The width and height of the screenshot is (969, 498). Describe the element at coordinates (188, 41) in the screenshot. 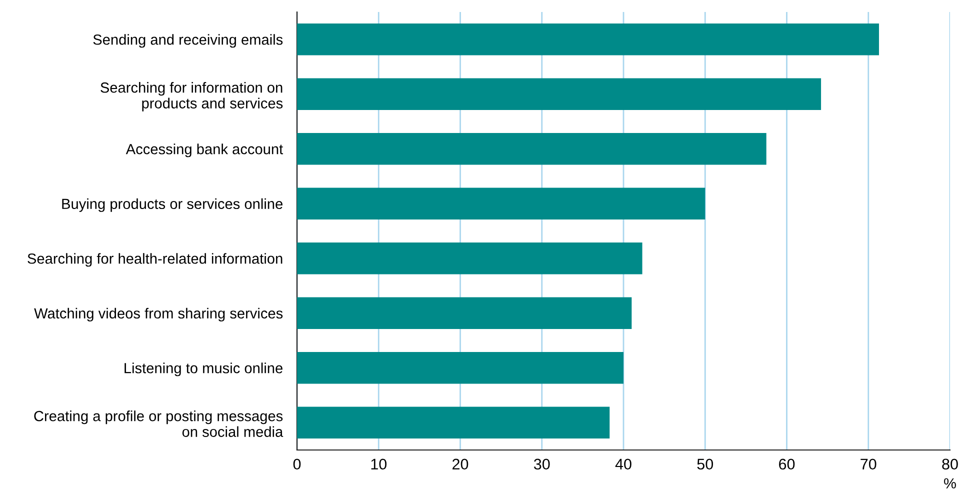

I see `y-tick-label: Sending and receiving emails` at that location.